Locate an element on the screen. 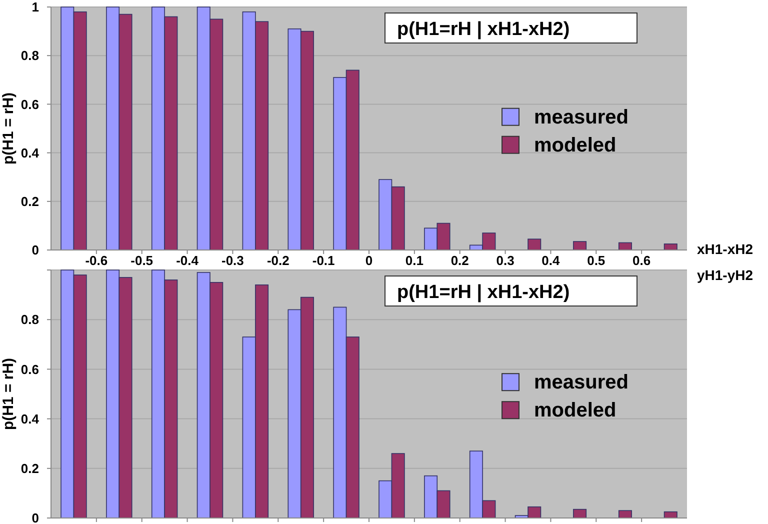 The image size is (768, 524). x-tick-label: -0.1 is located at coordinates (323, 260).